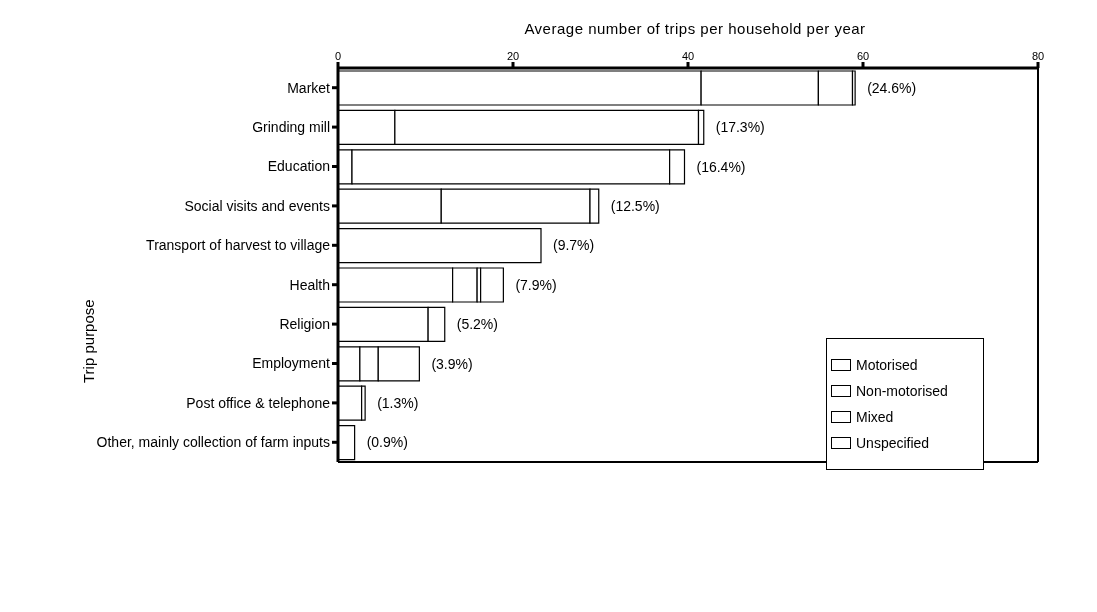 The width and height of the screenshot is (1097, 612). What do you see at coordinates (887, 365) in the screenshot?
I see `legend-label: Motorised` at bounding box center [887, 365].